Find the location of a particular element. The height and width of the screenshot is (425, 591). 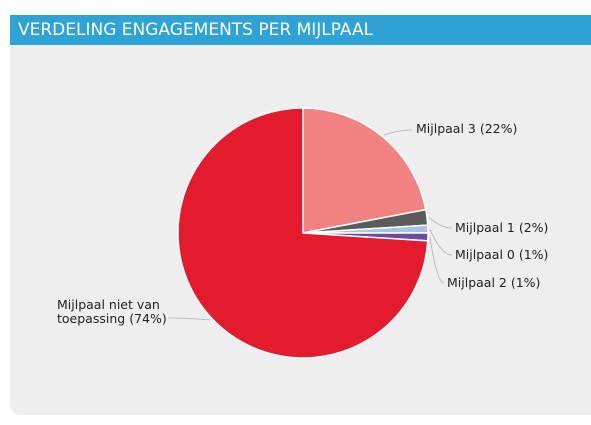

chart-title: VERDELING ENGAGEMENTS PER MIJLPAAL is located at coordinates (300, 30).